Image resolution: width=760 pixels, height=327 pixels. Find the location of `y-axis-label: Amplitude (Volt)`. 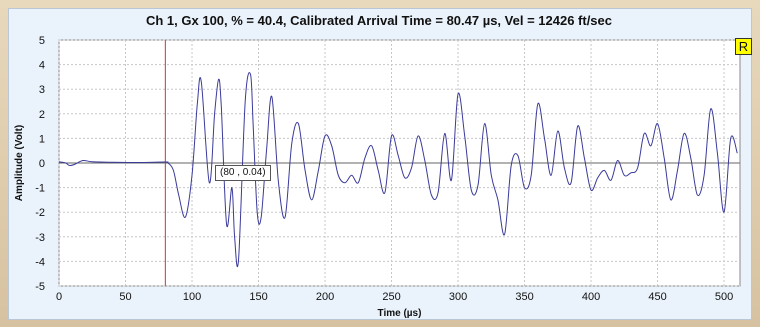

y-axis-label: Amplitude (Volt) is located at coordinates (19, 163).